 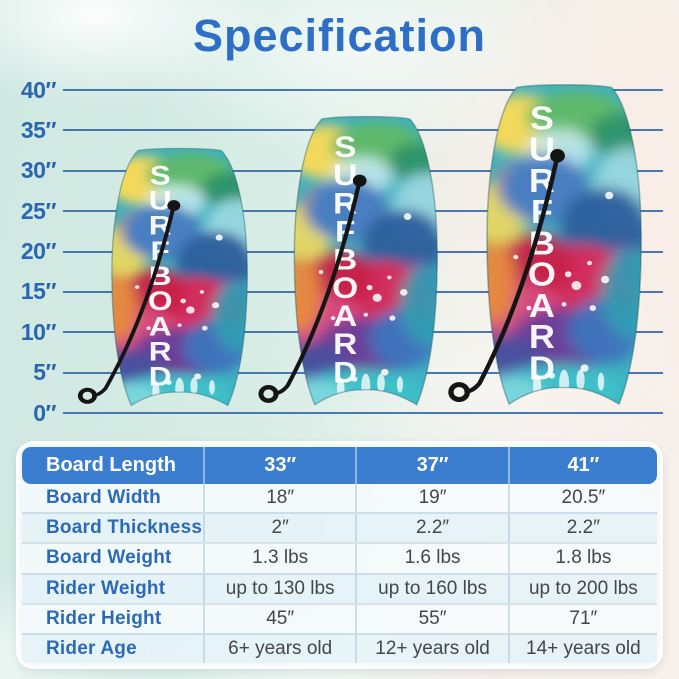 I want to click on spec-value: 19″, so click(x=431, y=498).